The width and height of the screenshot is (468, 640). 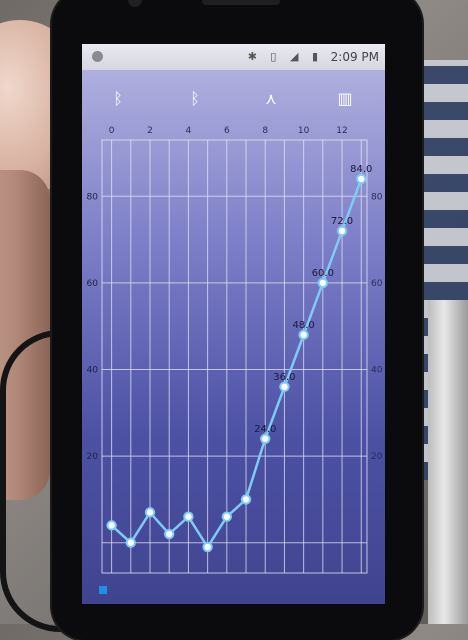 I want to click on x-tick-label: 12, so click(x=341, y=131).